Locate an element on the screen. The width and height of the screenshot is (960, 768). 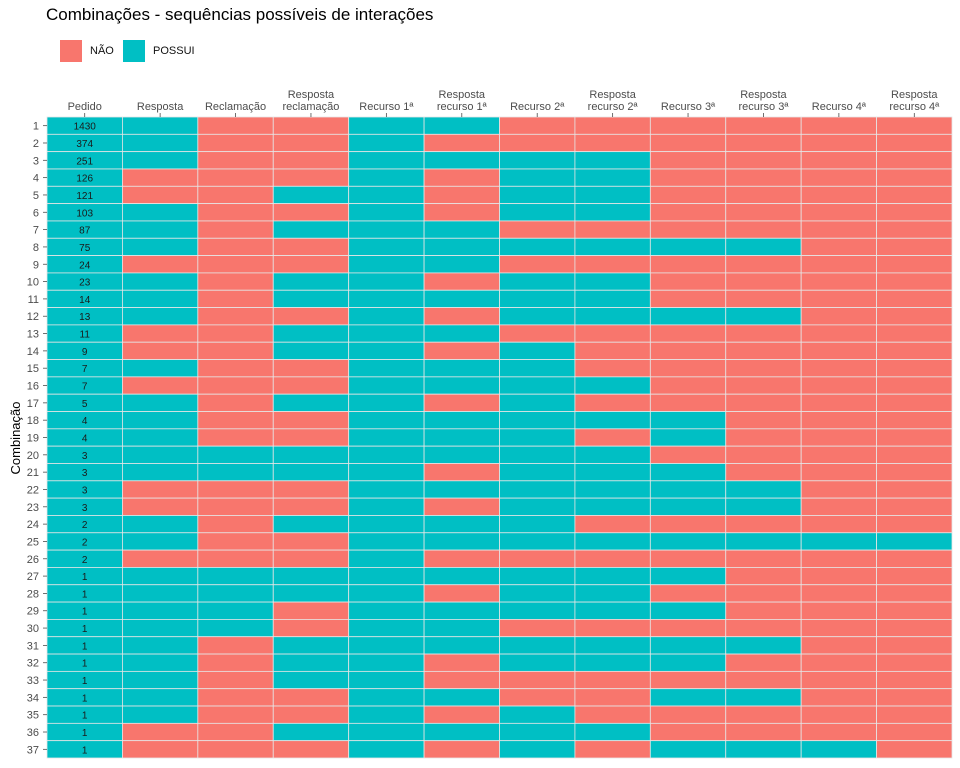
count-label: 126 is located at coordinates (84, 179).